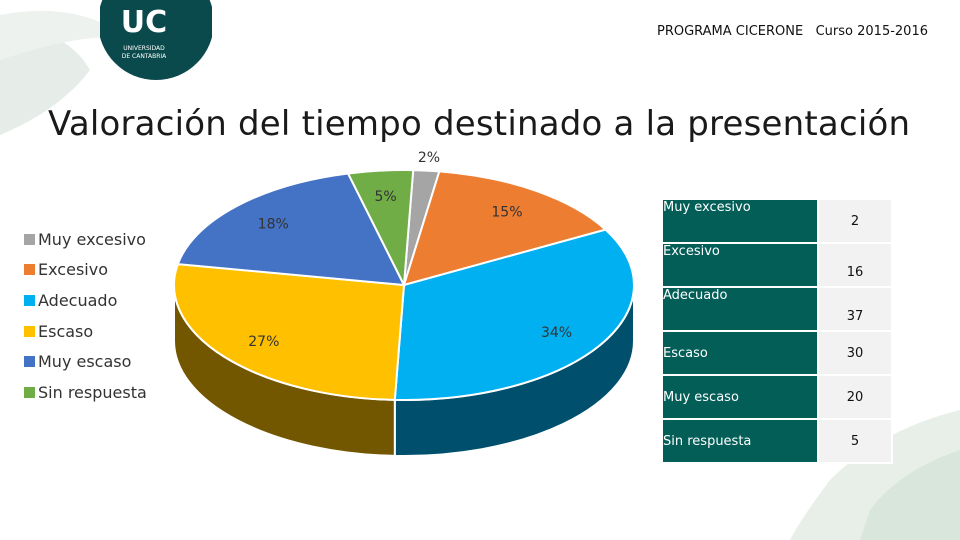 This screenshot has width=960, height=540. Describe the element at coordinates (740, 309) in the screenshot. I see `table-cell-category: Adecuado` at that location.